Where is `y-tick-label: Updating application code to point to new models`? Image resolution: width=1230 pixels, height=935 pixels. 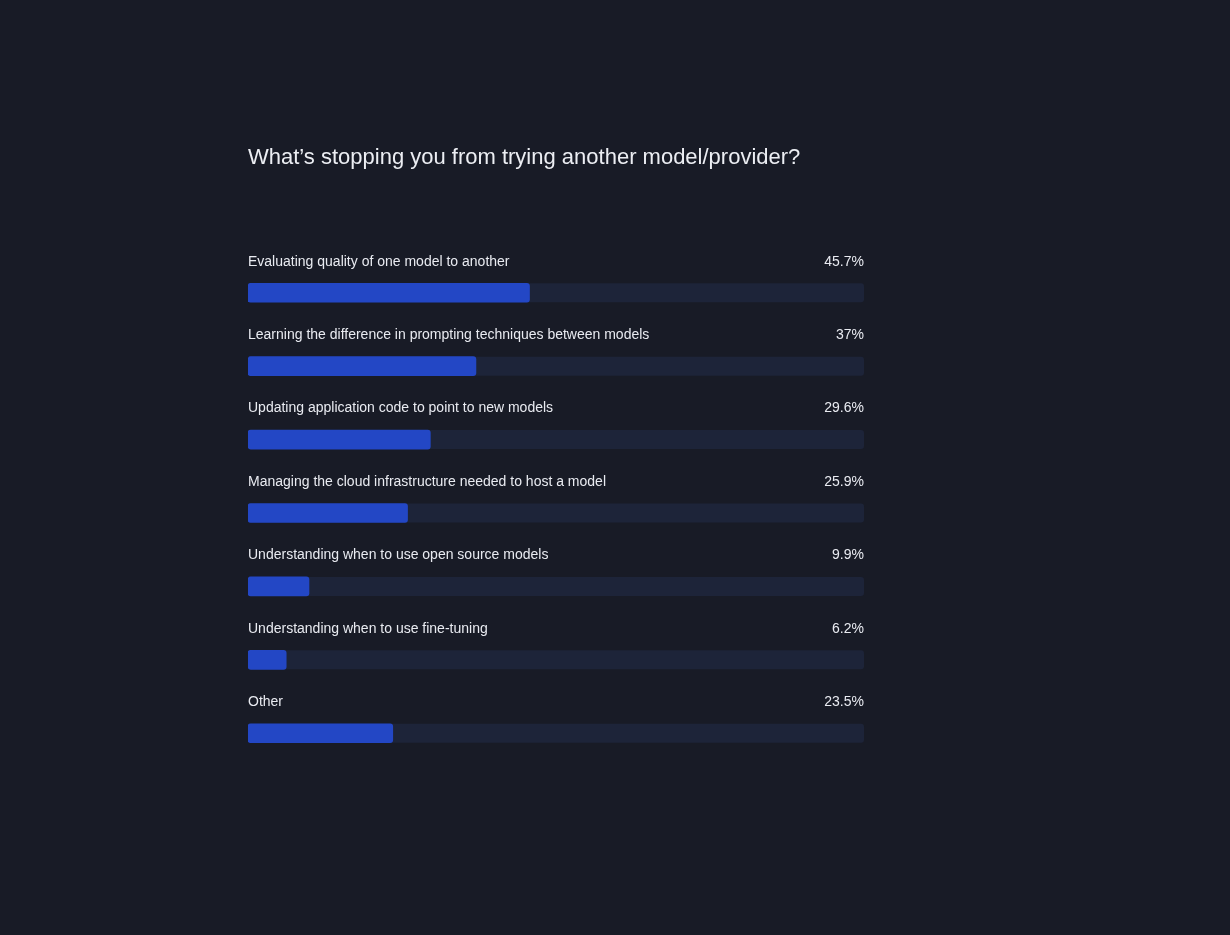 y-tick-label: Updating application code to point to new models is located at coordinates (401, 407).